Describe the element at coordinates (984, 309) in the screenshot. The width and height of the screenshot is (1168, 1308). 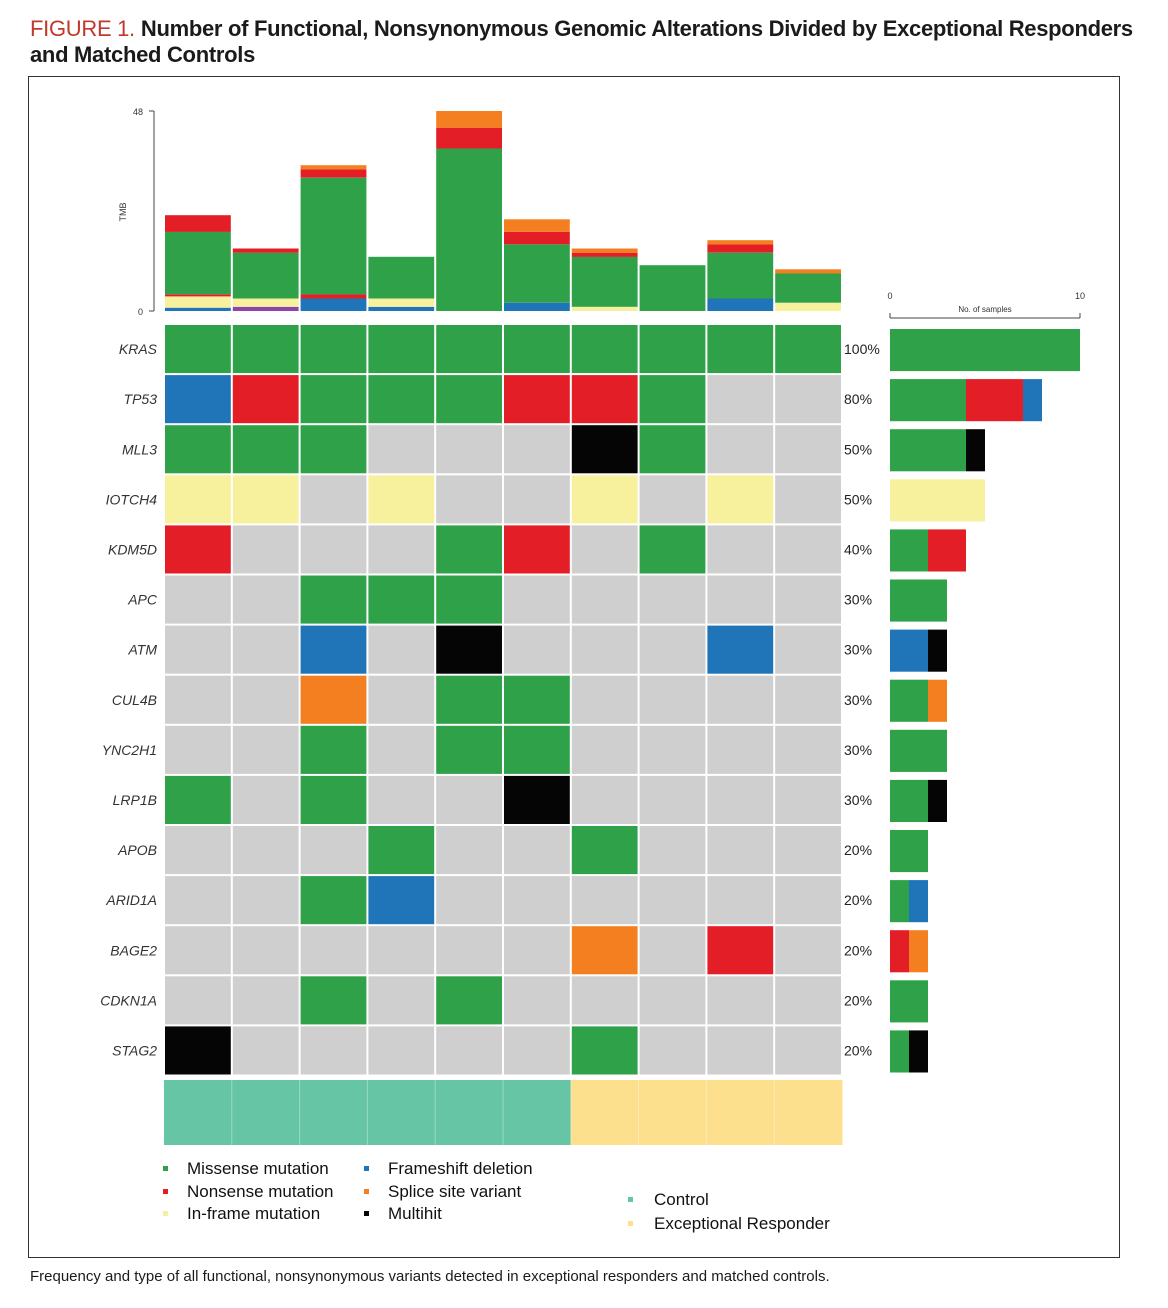
I see `side-axis-label: No. of samples` at that location.